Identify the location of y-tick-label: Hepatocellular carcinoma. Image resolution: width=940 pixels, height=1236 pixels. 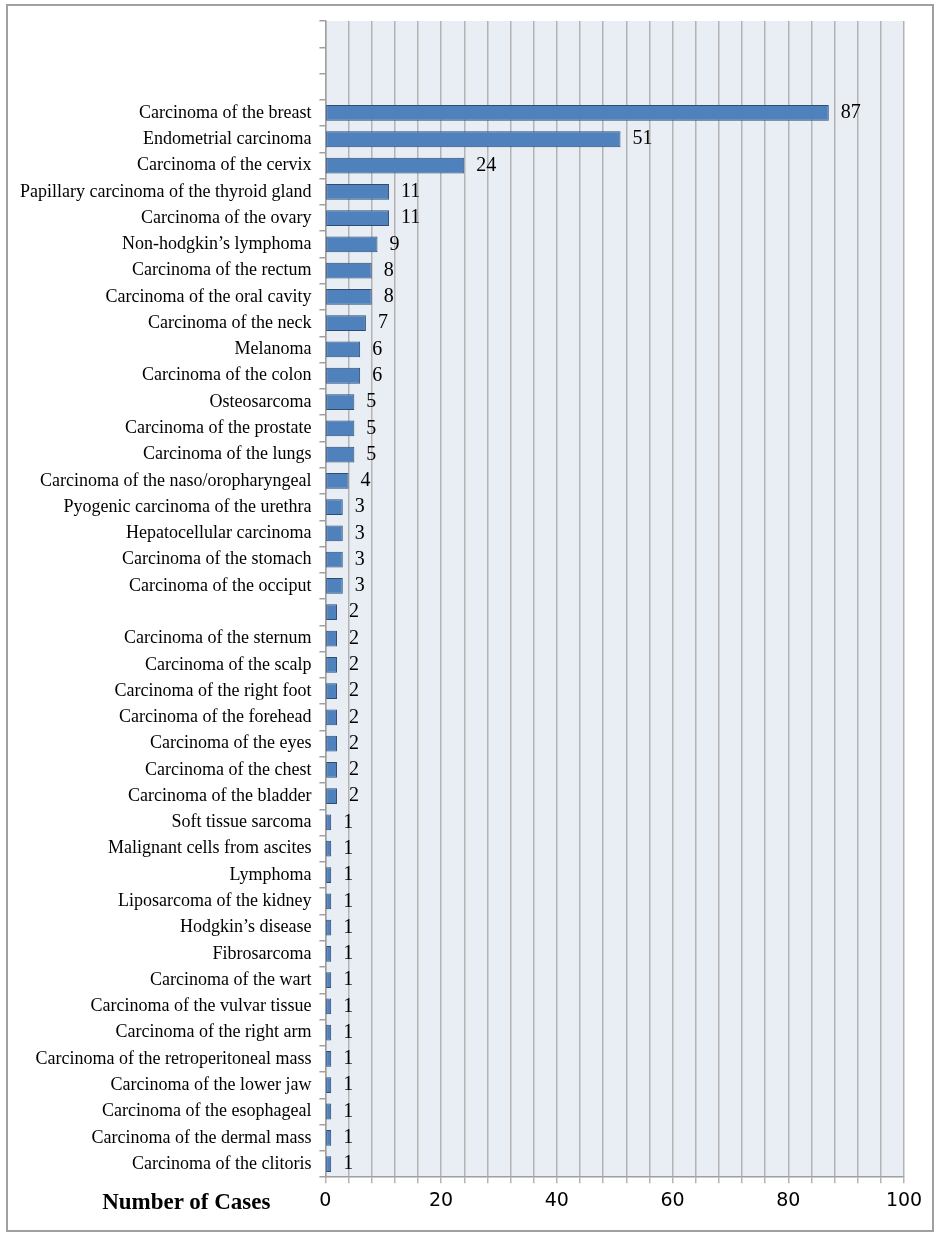
(219, 532).